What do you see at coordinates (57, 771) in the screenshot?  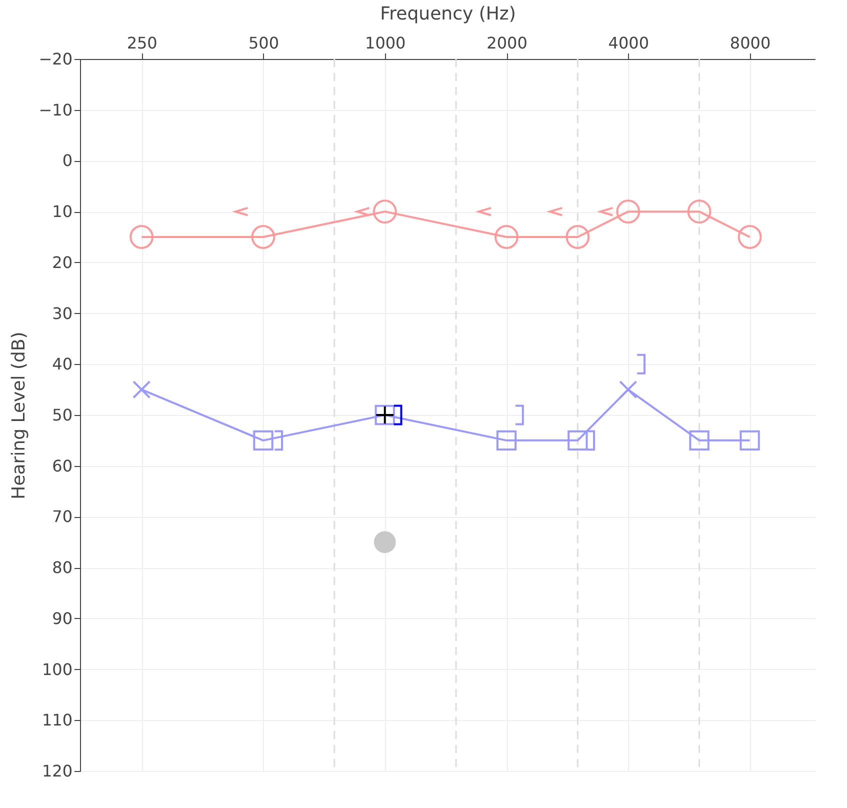 I see `y-tick-label: 120` at bounding box center [57, 771].